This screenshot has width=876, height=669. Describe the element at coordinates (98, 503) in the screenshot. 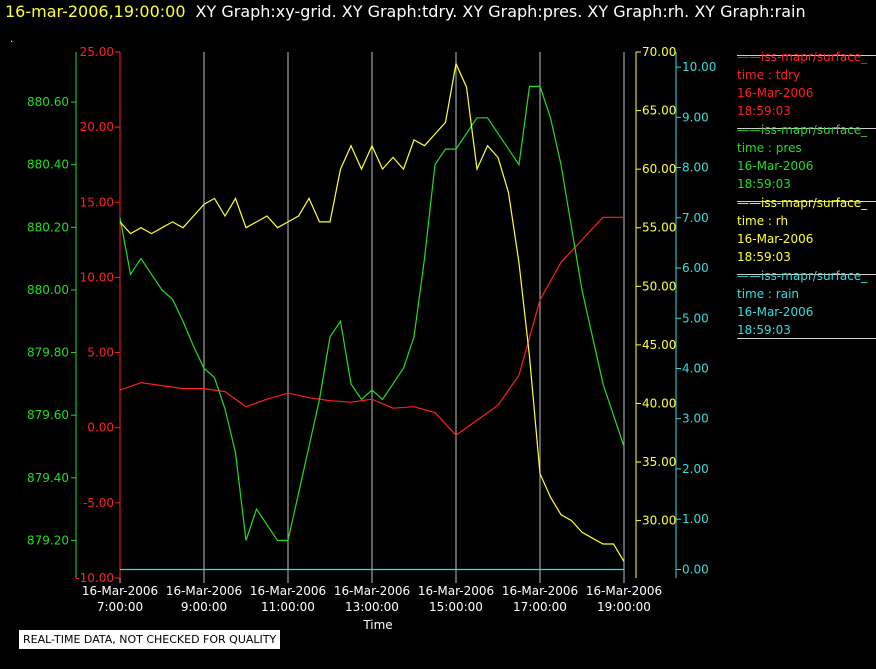

I see `tdry-tick-label: -5.00` at that location.